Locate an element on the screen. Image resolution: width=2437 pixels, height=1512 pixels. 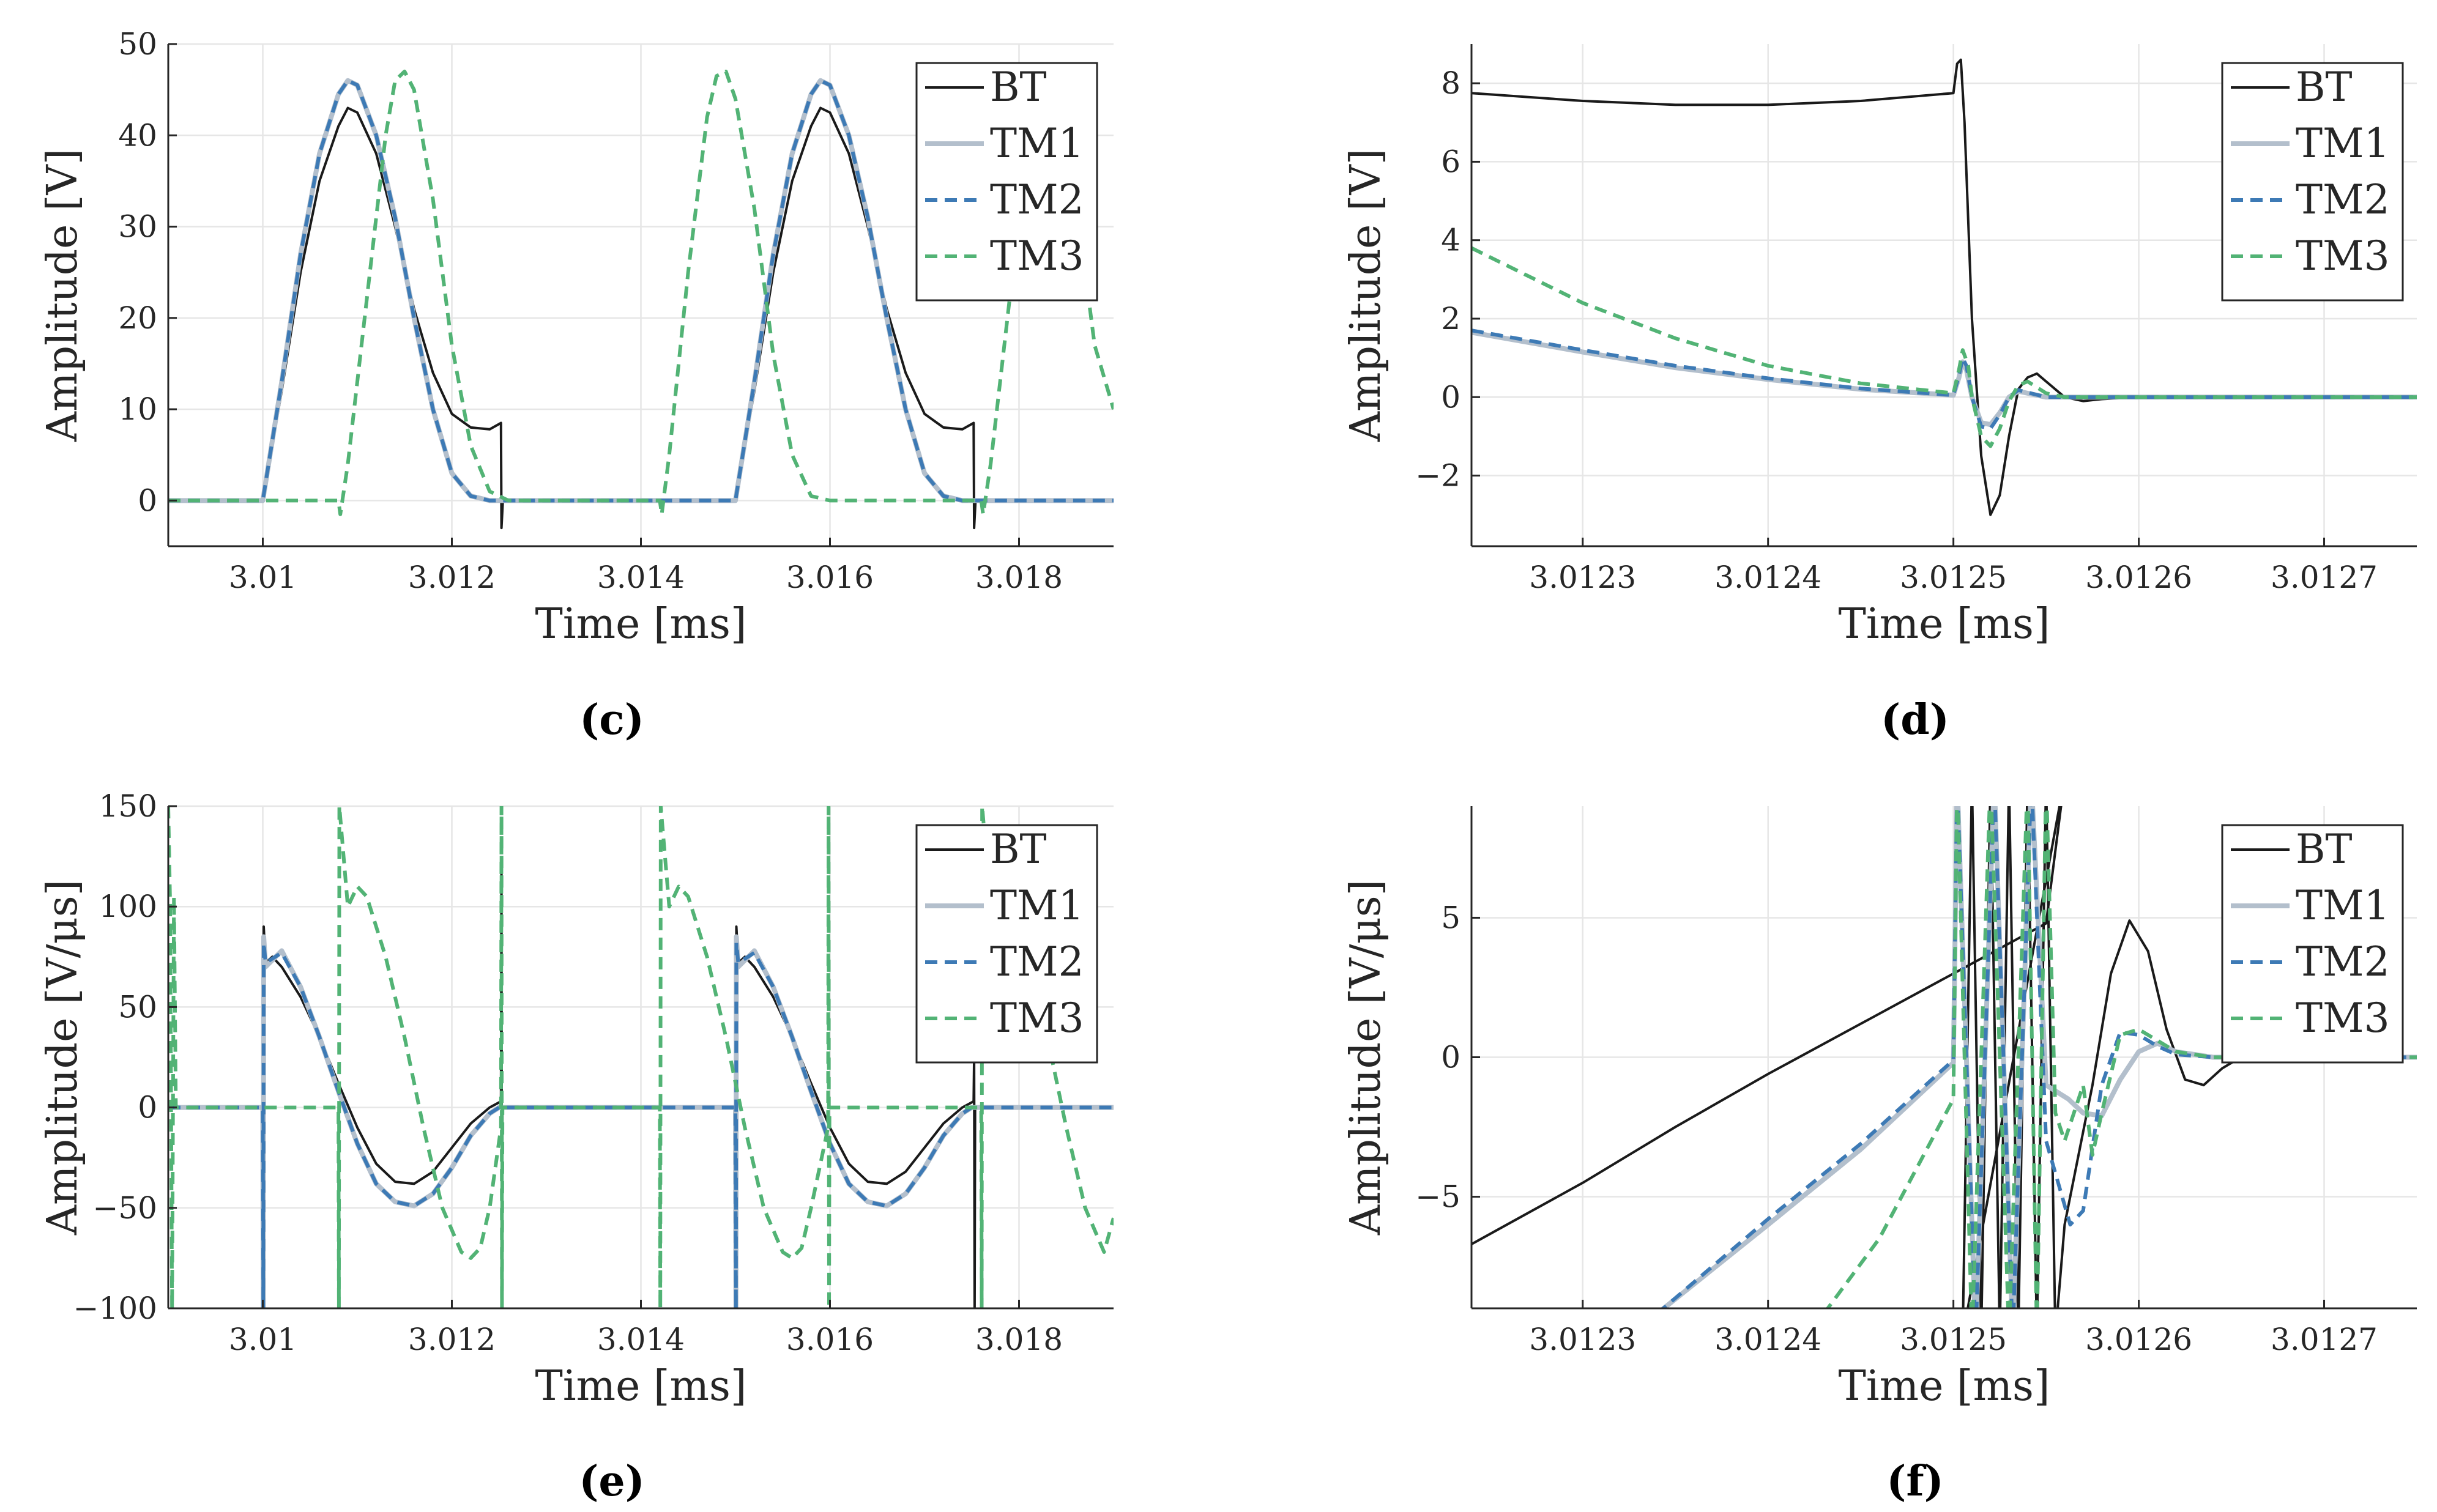
y-tick-label: 2 is located at coordinates (1450, 318).